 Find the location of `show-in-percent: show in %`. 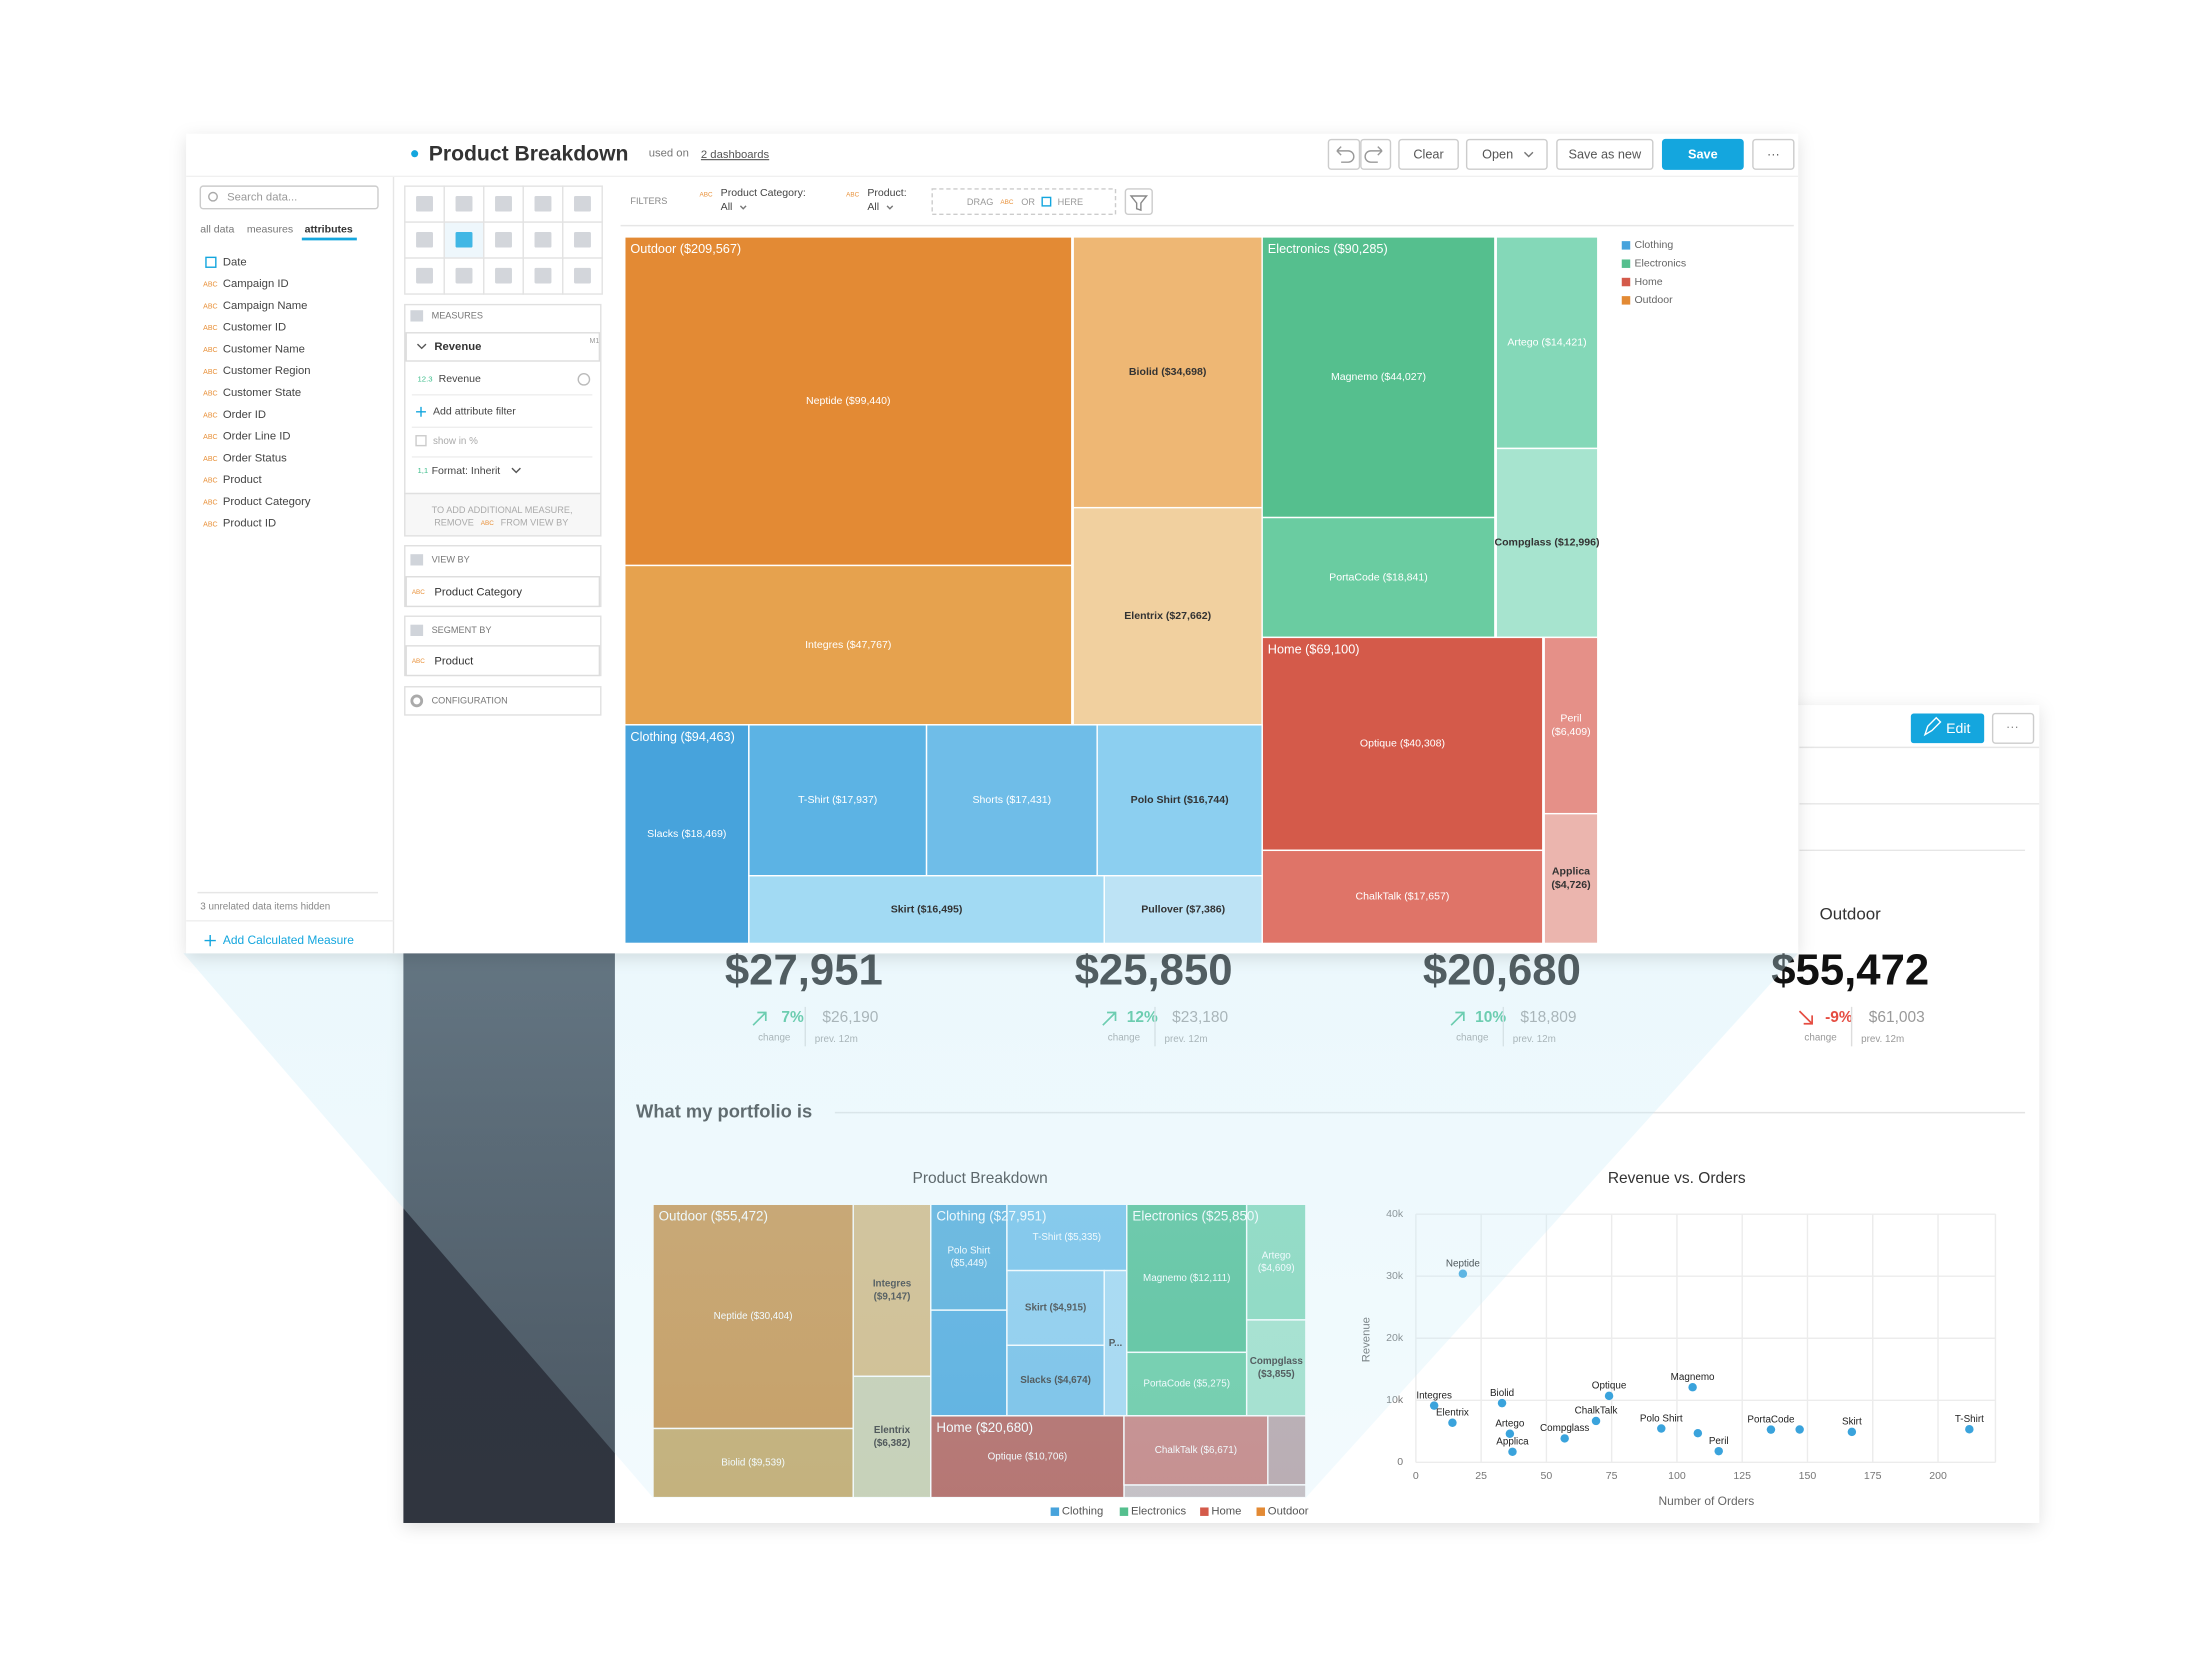

show-in-percent: show in % is located at coordinates (455, 441).